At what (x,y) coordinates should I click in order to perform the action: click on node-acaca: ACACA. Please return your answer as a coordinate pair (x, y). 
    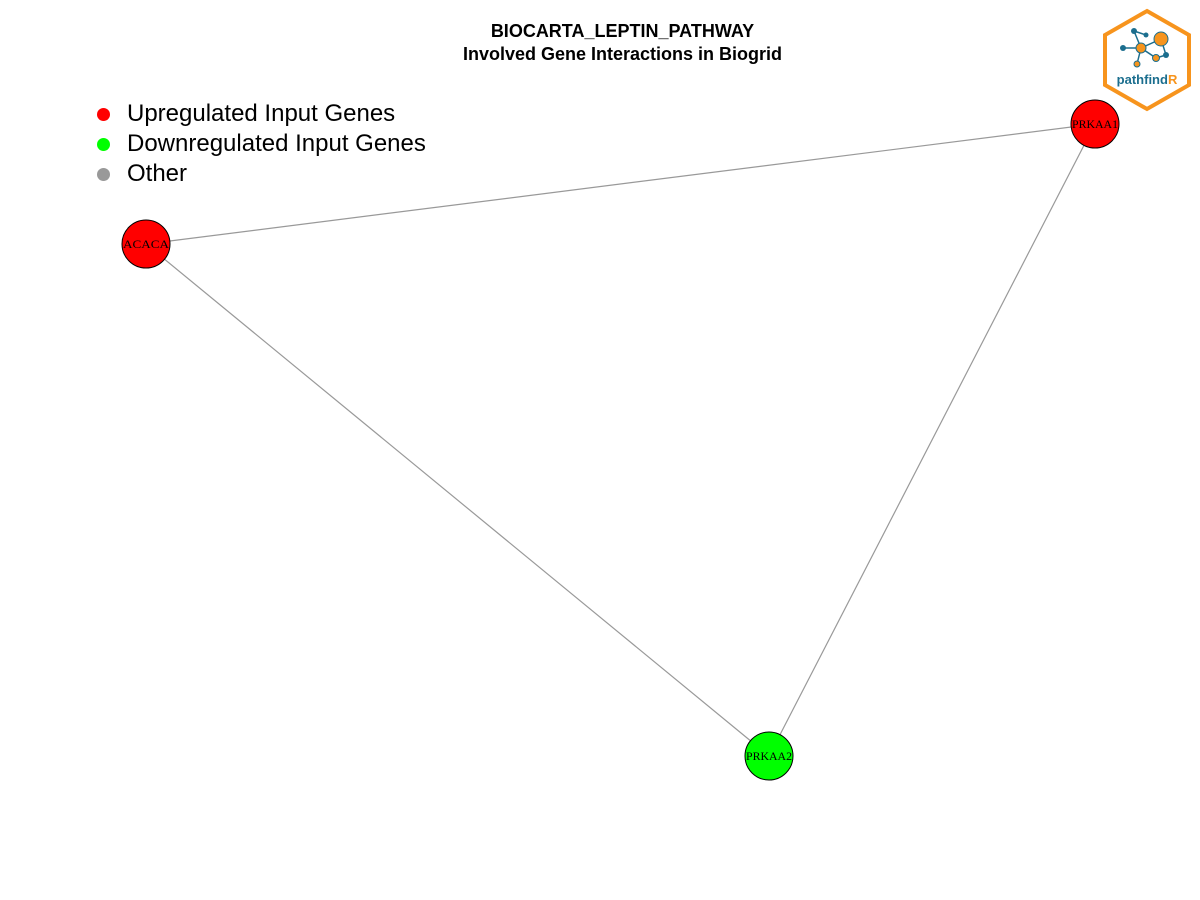
    Looking at the image, I should click on (146, 244).